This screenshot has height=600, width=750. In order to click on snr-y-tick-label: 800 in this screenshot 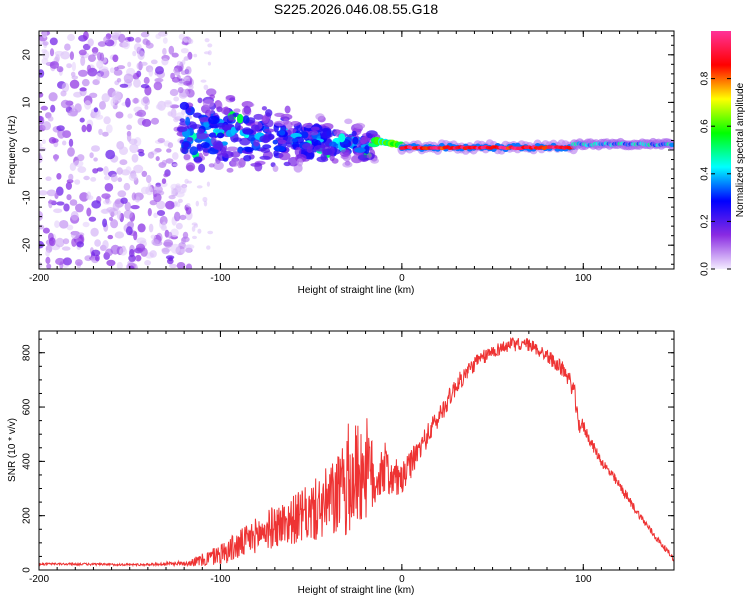, I will do `click(27, 352)`.